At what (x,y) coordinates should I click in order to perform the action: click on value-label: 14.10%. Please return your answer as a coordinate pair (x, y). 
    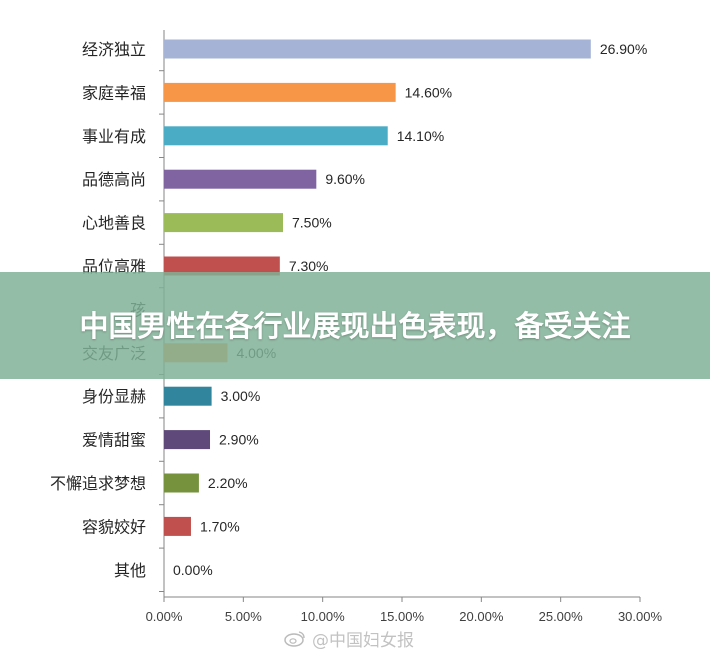
    Looking at the image, I should click on (420, 136).